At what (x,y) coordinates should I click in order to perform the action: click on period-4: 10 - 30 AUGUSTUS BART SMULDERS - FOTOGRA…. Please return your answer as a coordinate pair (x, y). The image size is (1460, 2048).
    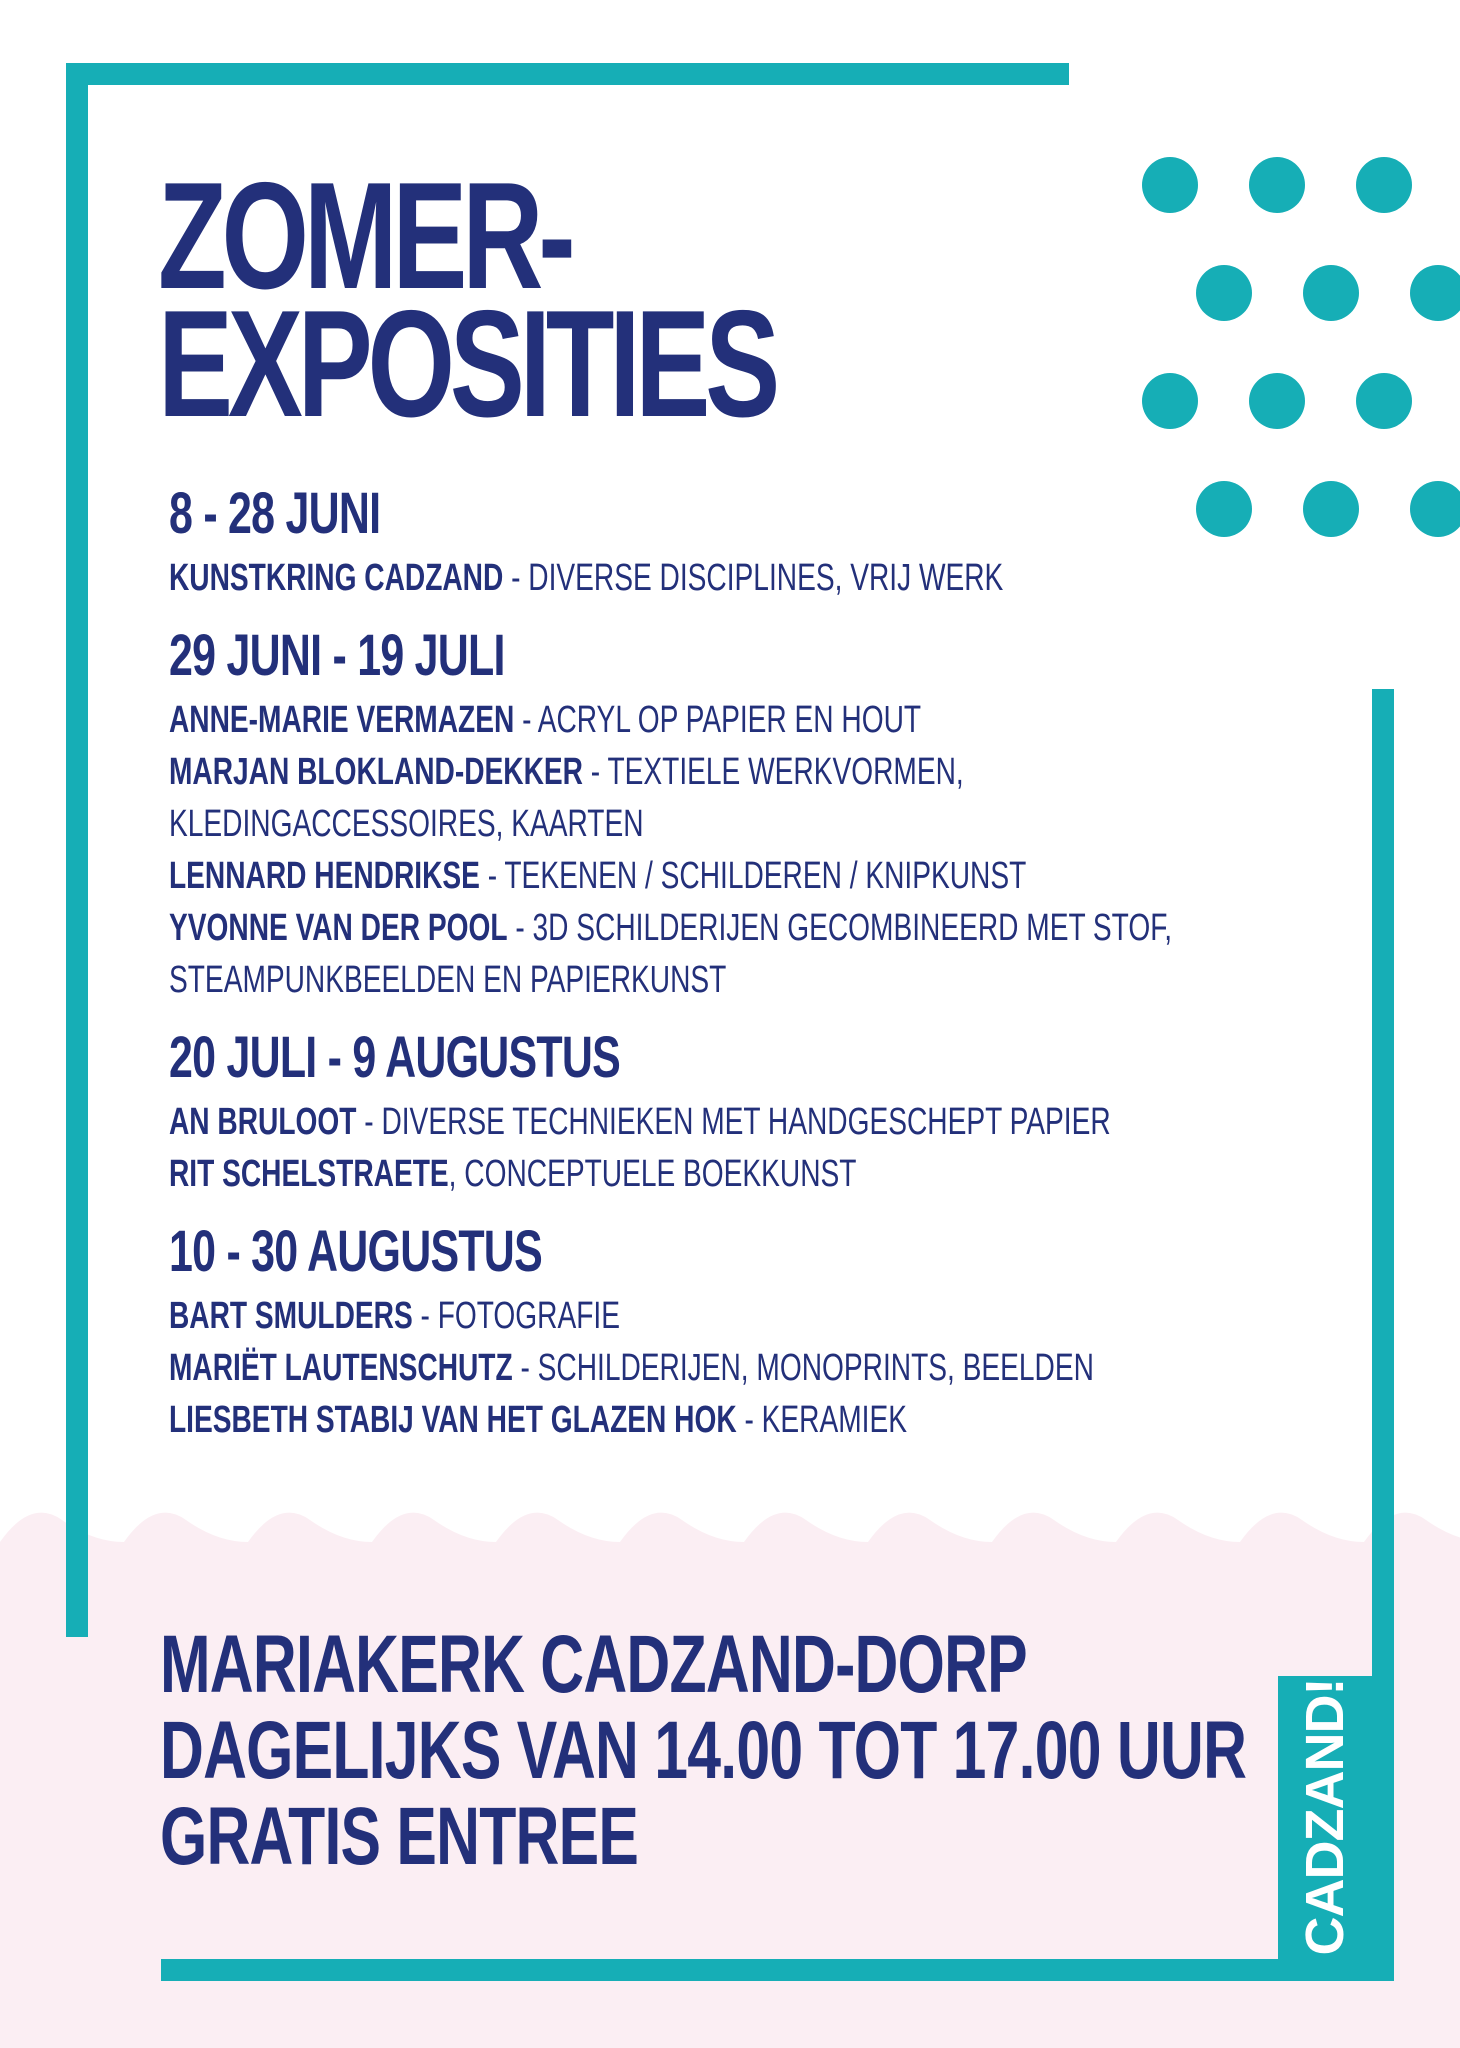
    Looking at the image, I should click on (729, 1332).